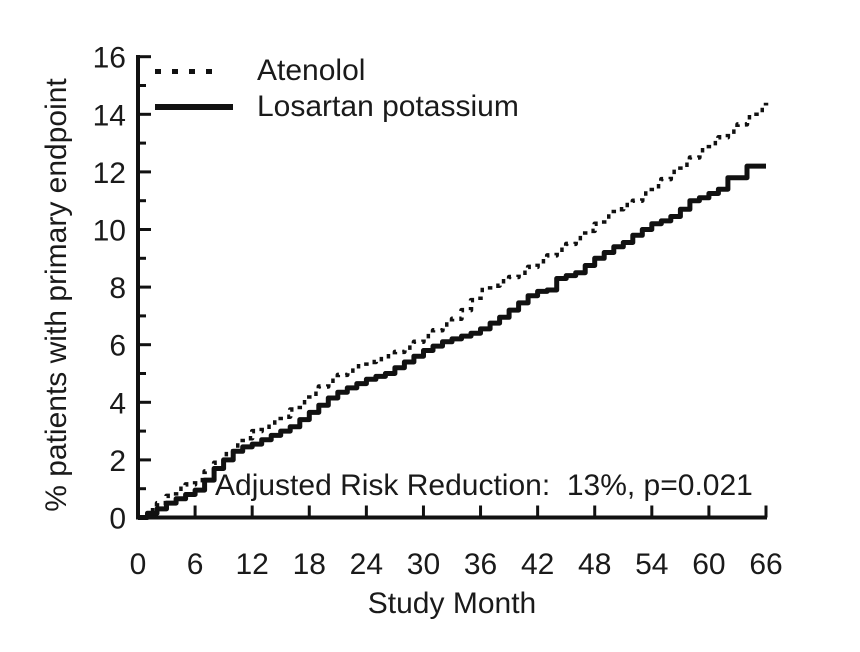 This screenshot has width=860, height=652. I want to click on x-tick-label: 54, so click(651, 564).